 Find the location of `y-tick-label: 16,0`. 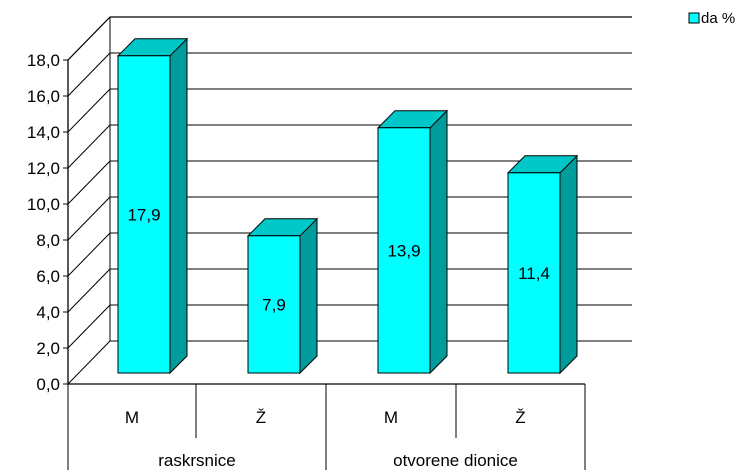

y-tick-label: 16,0 is located at coordinates (43, 96).